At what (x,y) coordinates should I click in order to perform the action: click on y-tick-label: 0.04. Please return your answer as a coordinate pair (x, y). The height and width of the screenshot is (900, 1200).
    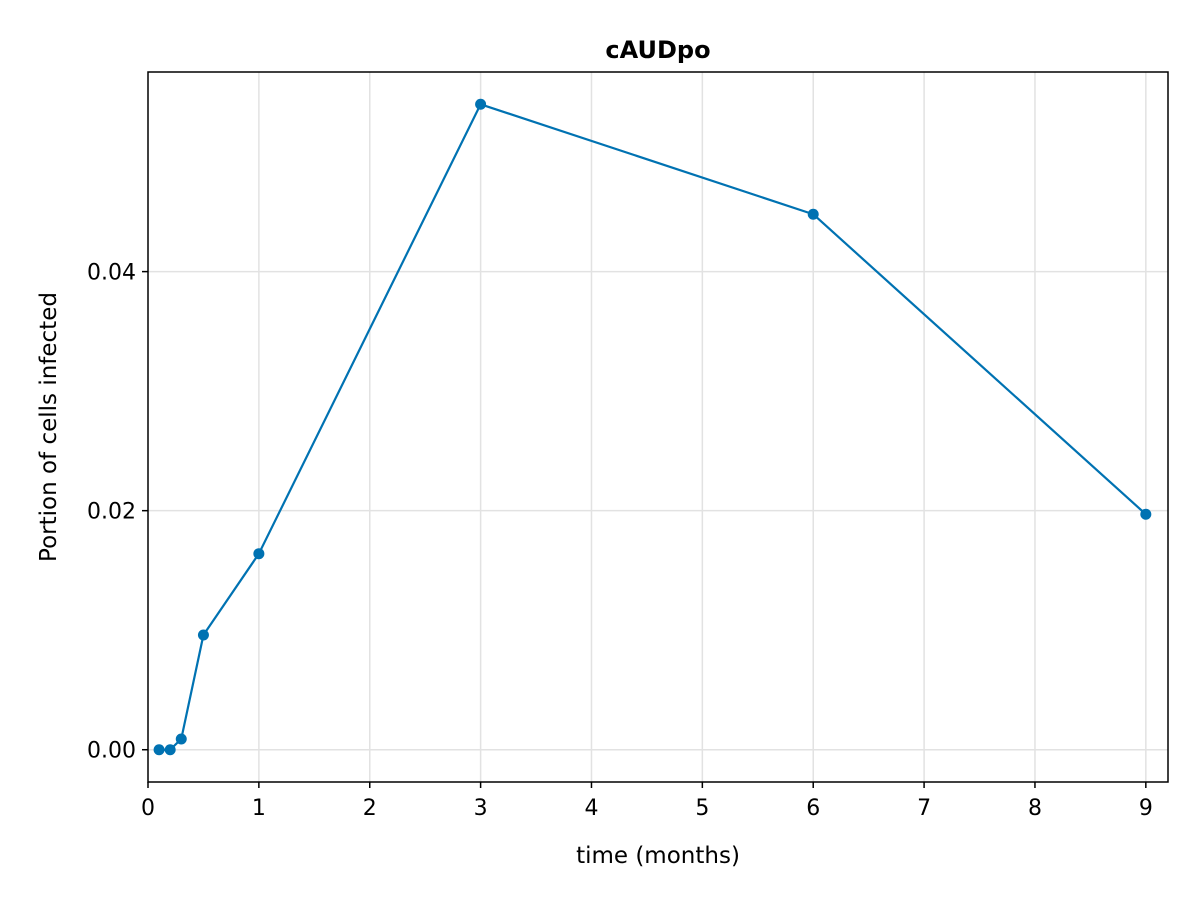
    Looking at the image, I should click on (111, 273).